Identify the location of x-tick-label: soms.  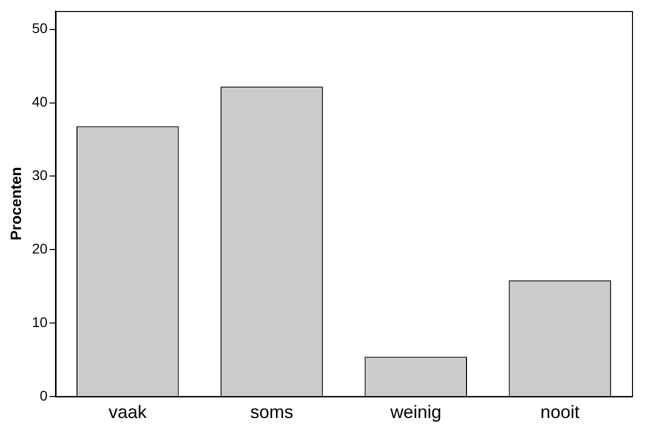
(272, 412).